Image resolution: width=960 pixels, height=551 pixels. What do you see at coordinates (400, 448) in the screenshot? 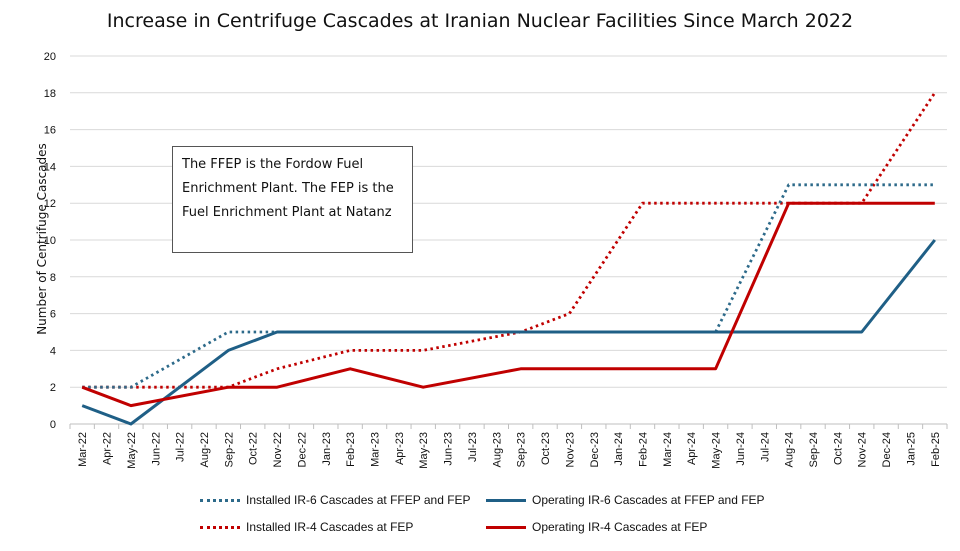
I see `x-tick-label: Apr-23` at bounding box center [400, 448].